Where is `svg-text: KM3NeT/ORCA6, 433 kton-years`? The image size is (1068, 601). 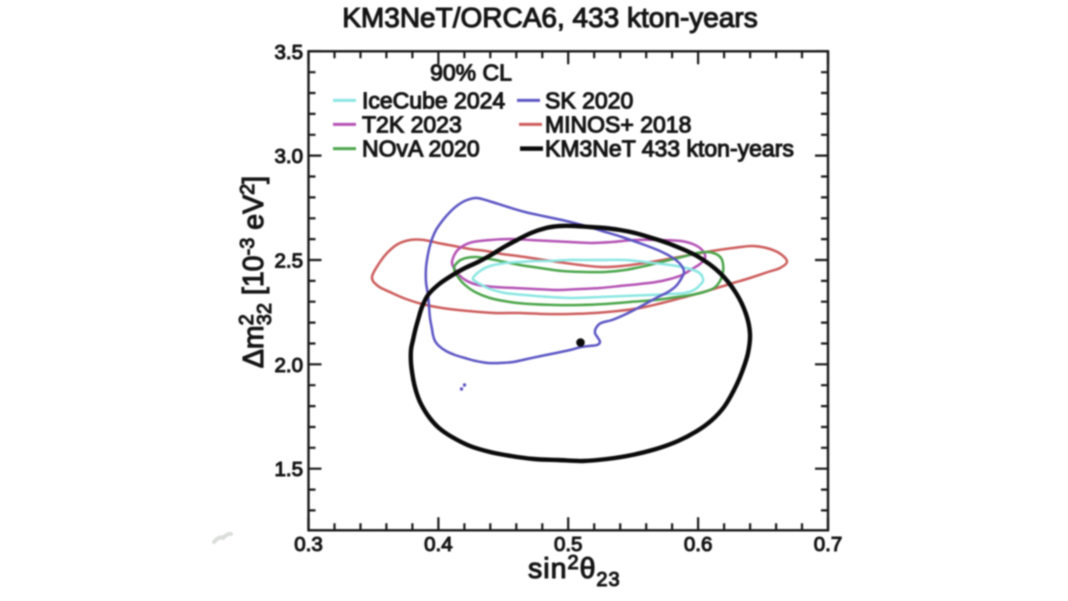
svg-text: KM3NeT/ORCA6, 433 kton-years is located at coordinates (550, 17).